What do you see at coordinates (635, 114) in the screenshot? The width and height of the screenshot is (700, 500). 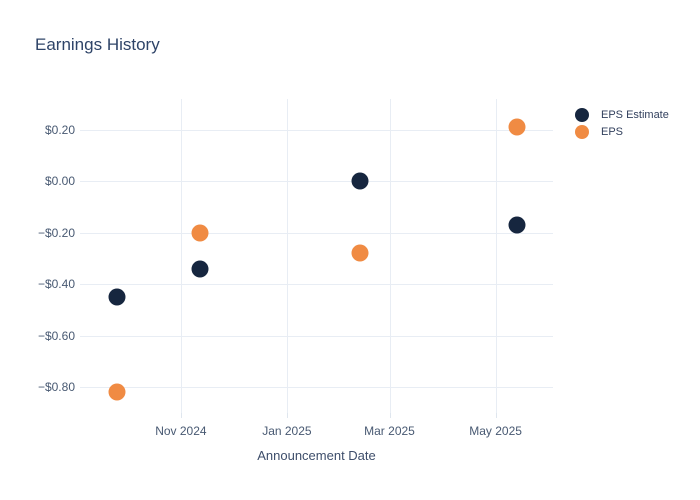 I see `legend-label-eps-estimate: EPS Estimate` at bounding box center [635, 114].